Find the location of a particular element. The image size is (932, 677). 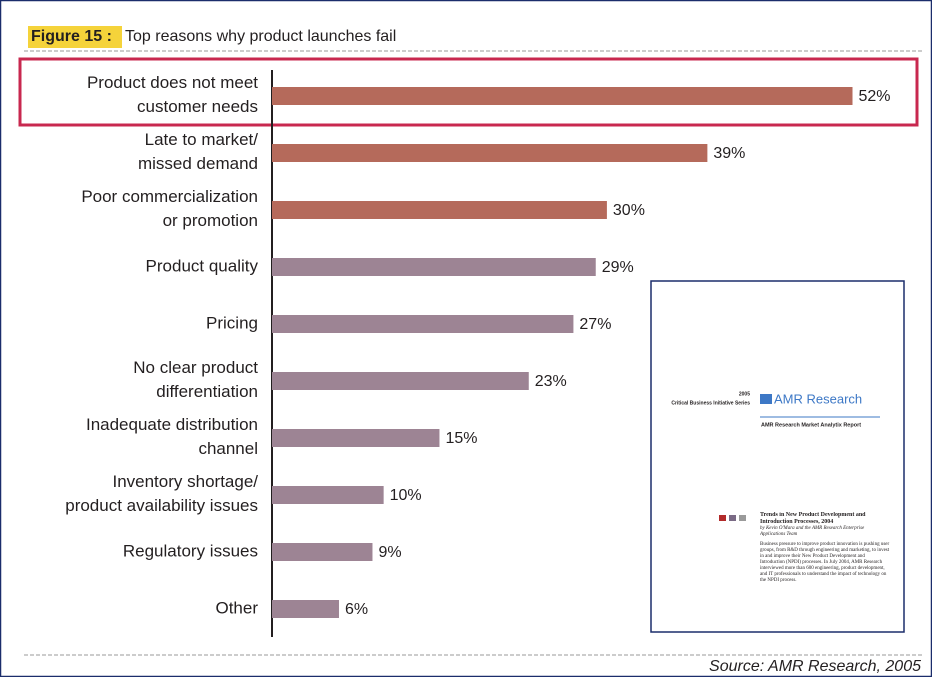

category-label: Other is located at coordinates (236, 607).